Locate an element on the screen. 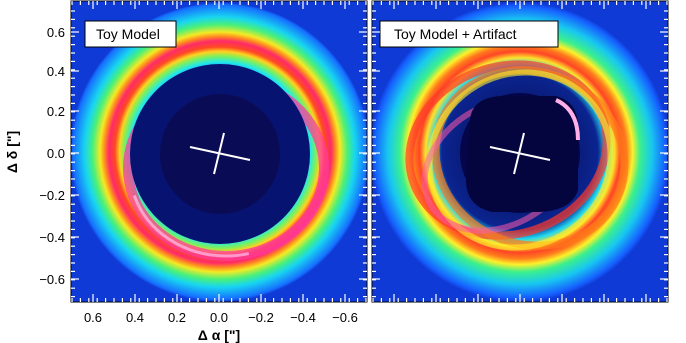  x-tick-label: 0.6 is located at coordinates (93, 317).